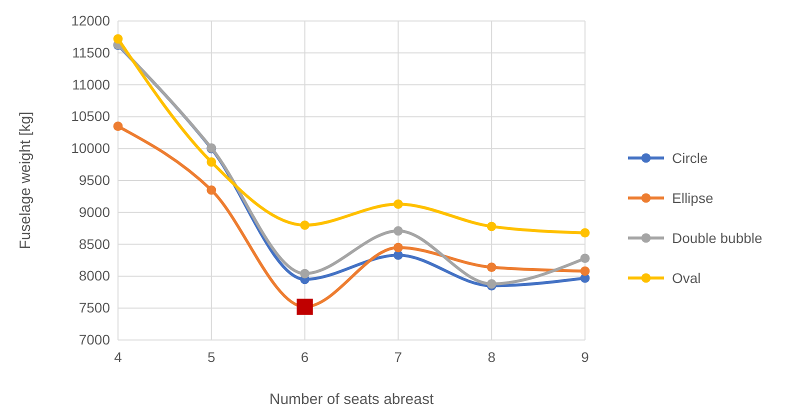 The width and height of the screenshot is (808, 414). I want to click on y-tick-label: 7000, so click(94, 339).